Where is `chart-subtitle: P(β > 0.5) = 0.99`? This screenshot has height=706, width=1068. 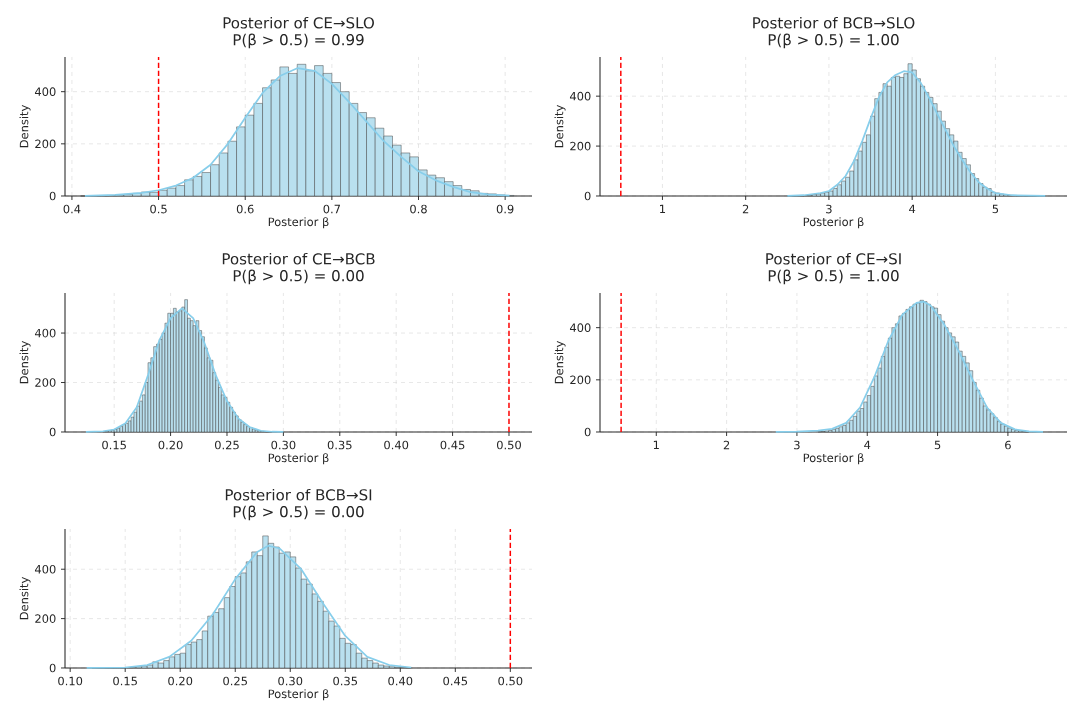
chart-subtitle: P(β > 0.5) = 0.99 is located at coordinates (298, 41).